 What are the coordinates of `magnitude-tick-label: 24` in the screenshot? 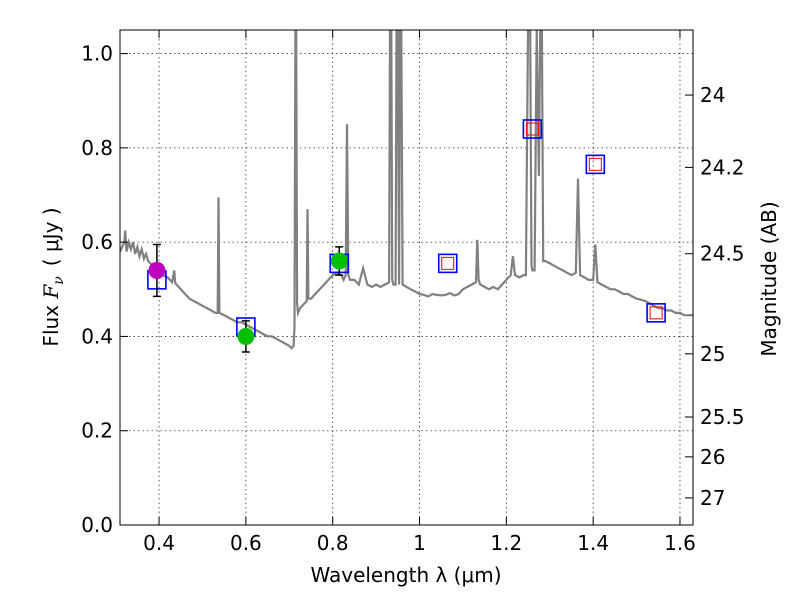 It's located at (712, 95).